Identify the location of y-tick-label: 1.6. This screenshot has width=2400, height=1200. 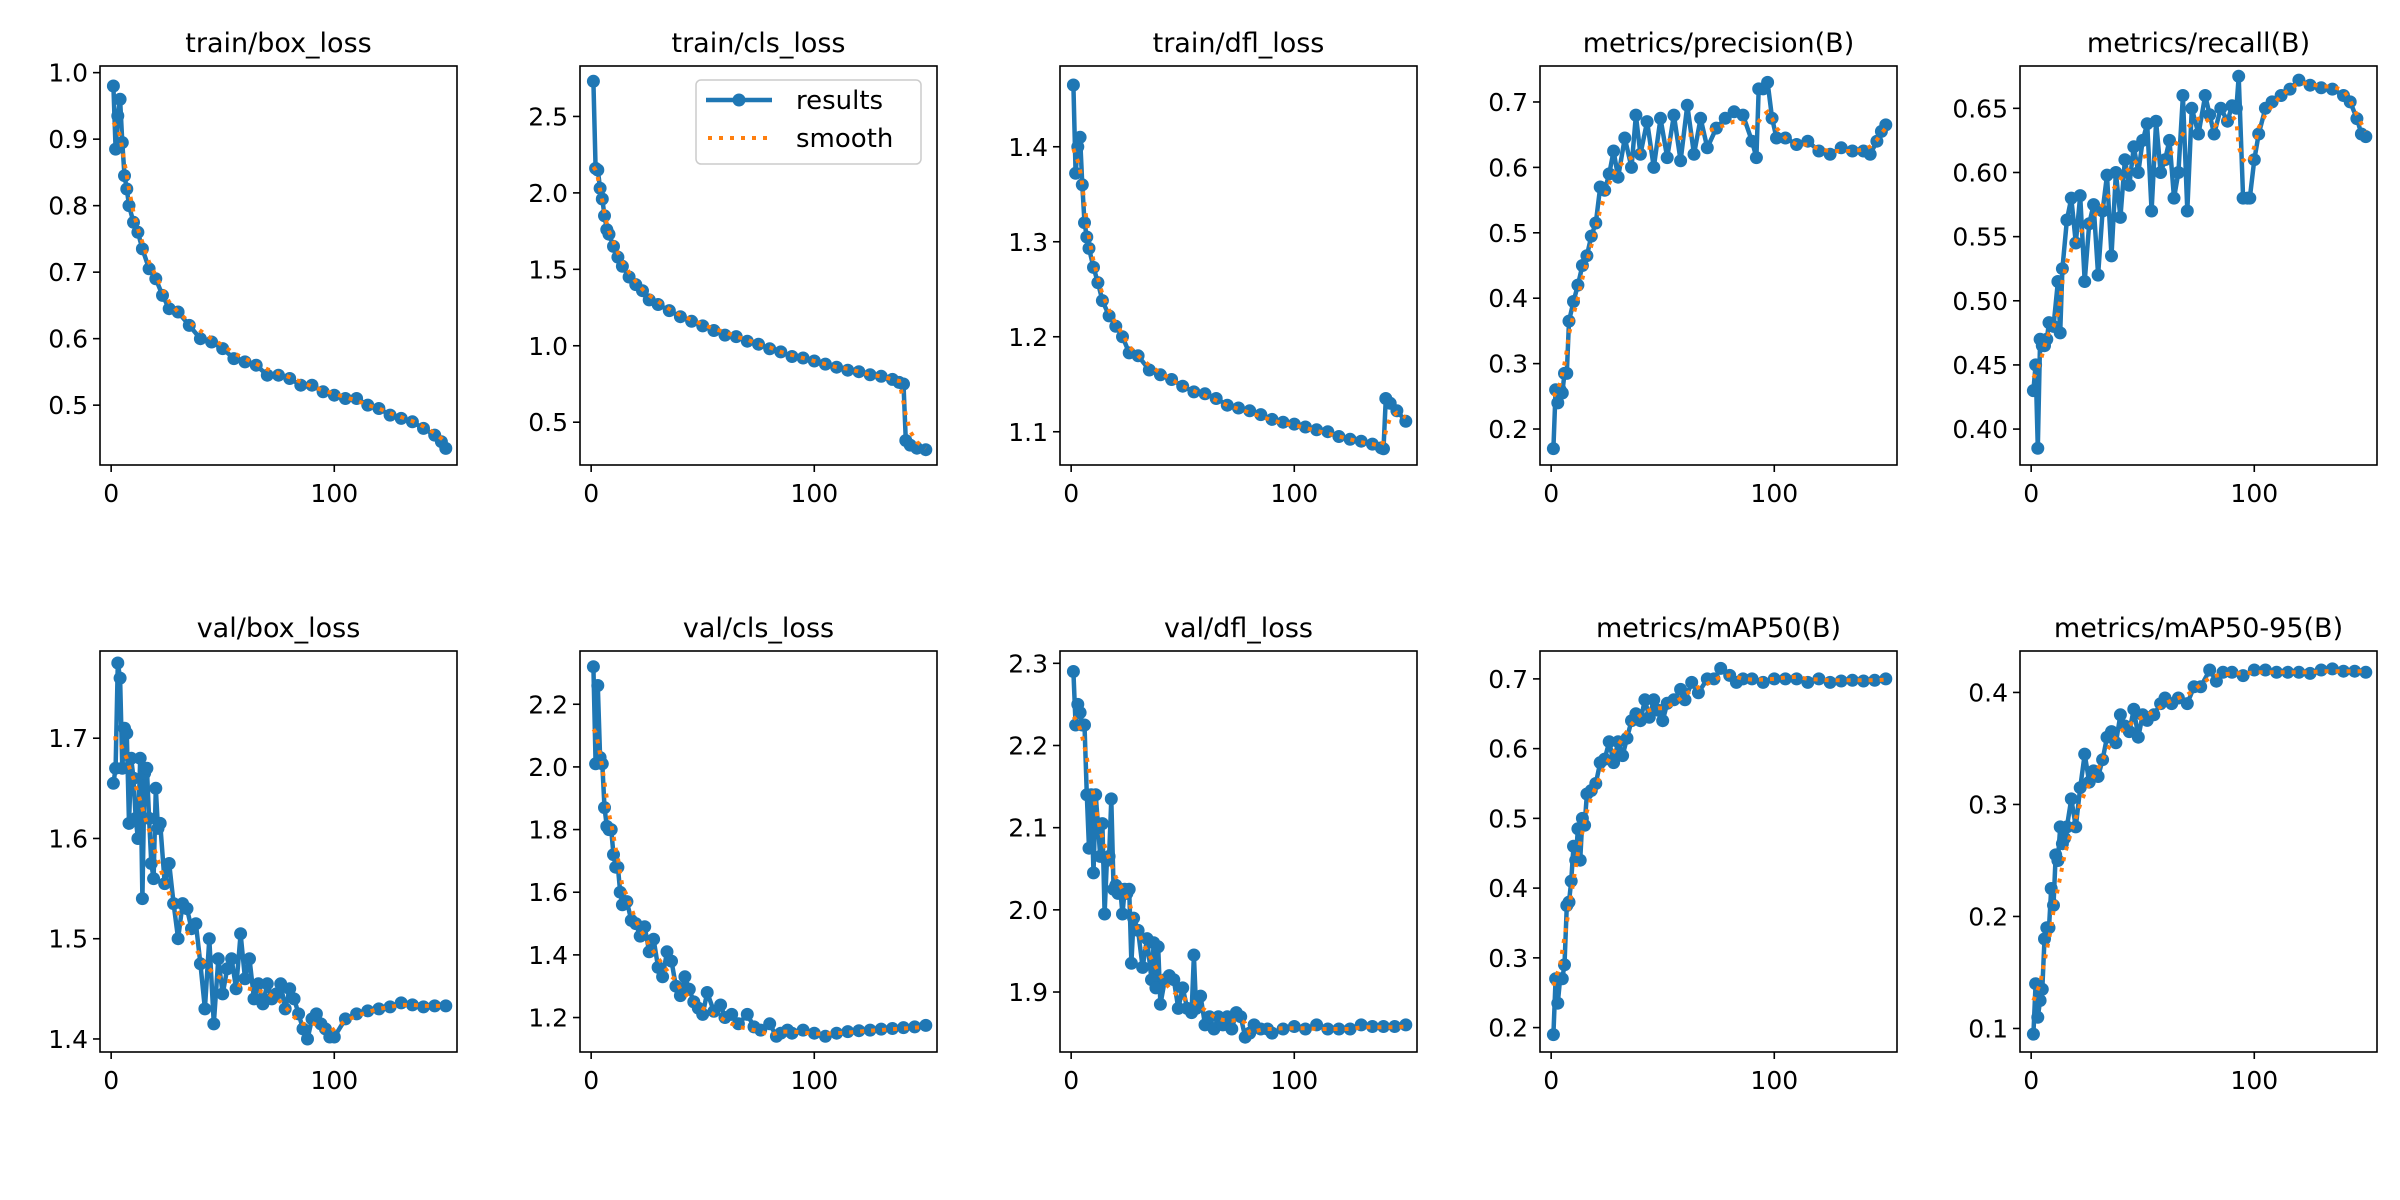
(68, 838).